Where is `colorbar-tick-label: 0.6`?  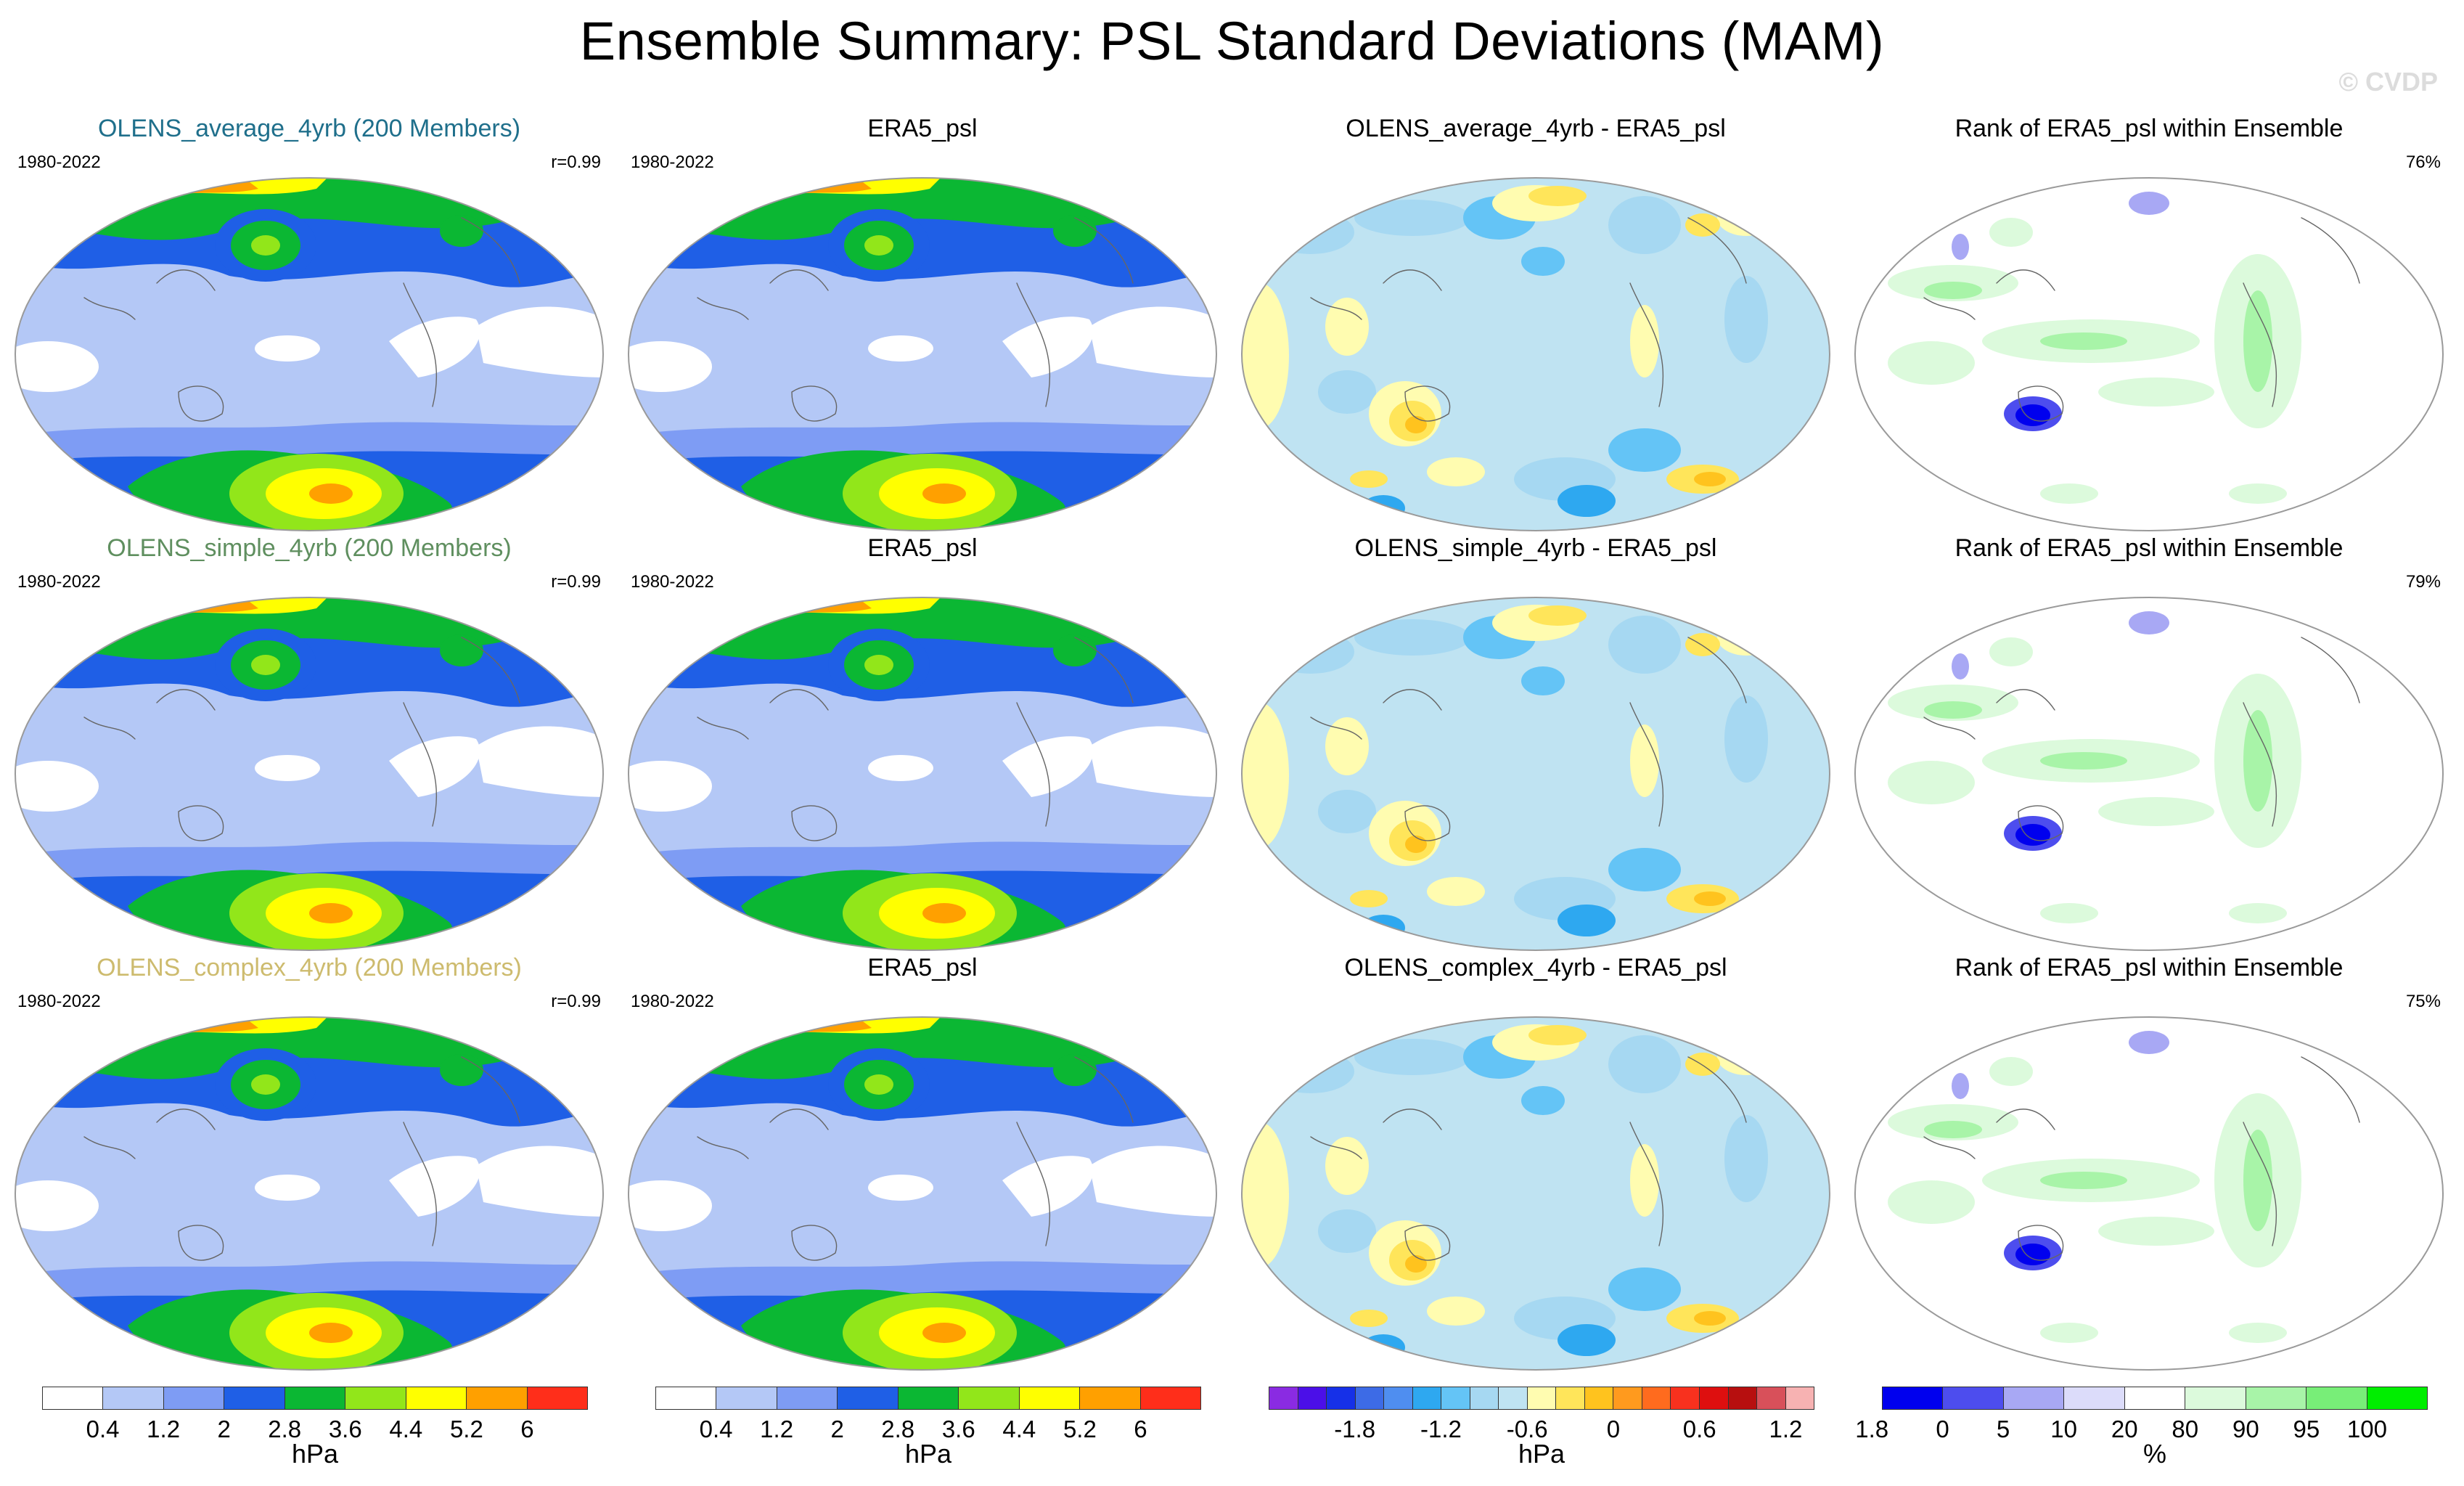
colorbar-tick-label: 0.6 is located at coordinates (1699, 1429).